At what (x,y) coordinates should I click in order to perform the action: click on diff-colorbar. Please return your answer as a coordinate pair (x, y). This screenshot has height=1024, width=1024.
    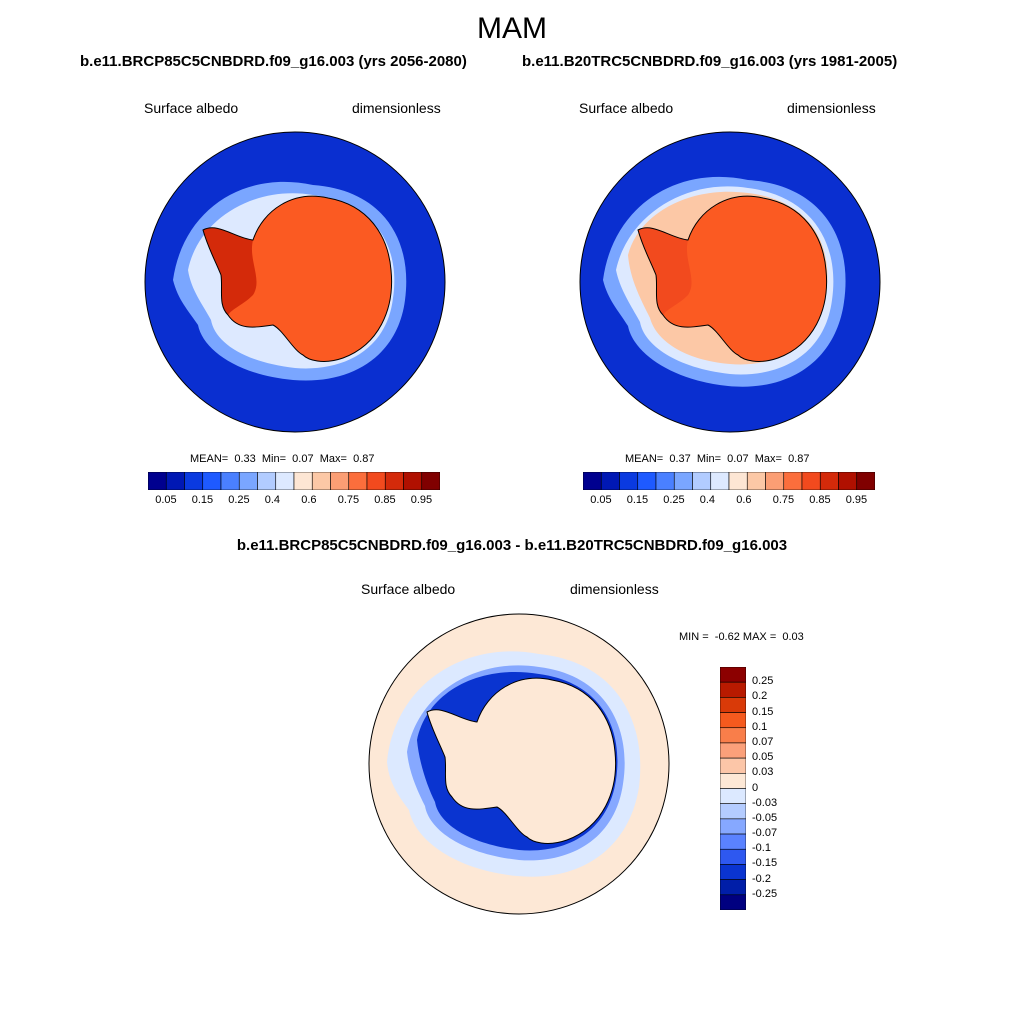
    Looking at the image, I should click on (733, 788).